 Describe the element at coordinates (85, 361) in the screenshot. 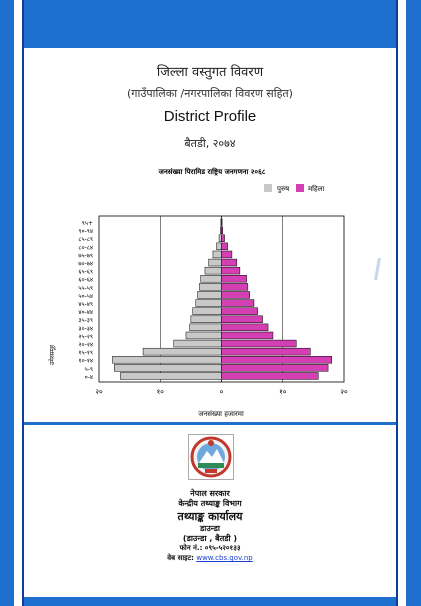

I see `y-tick-label: १०-१४` at that location.